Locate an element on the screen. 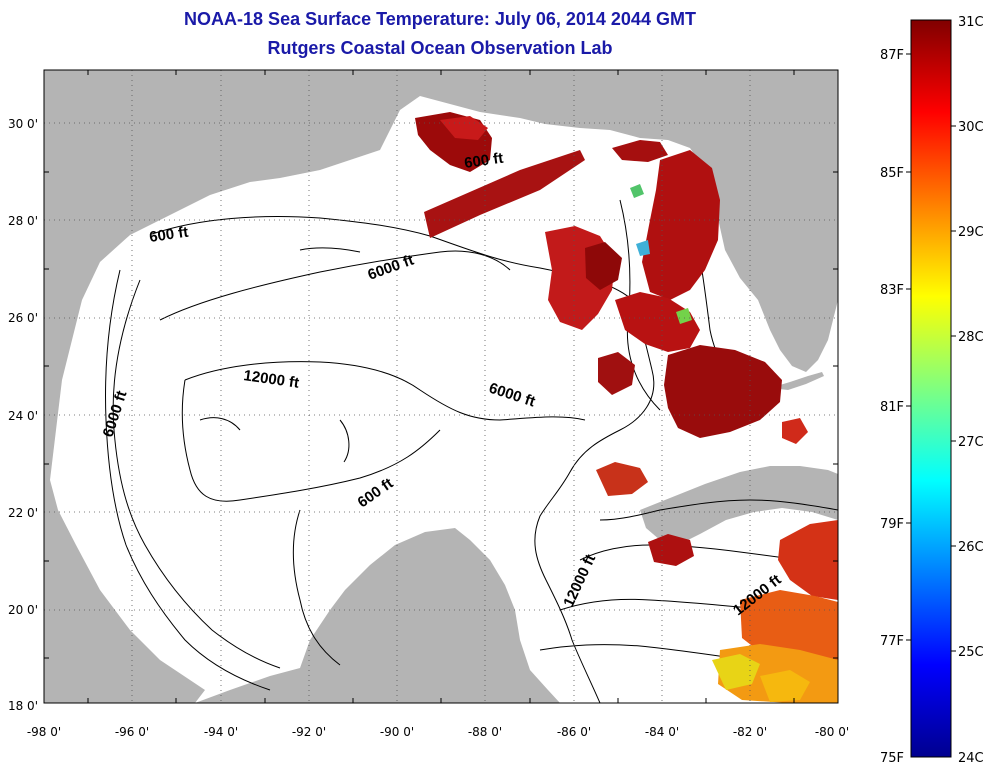 The width and height of the screenshot is (992, 770). lat-label: 28 0' is located at coordinates (23, 221).